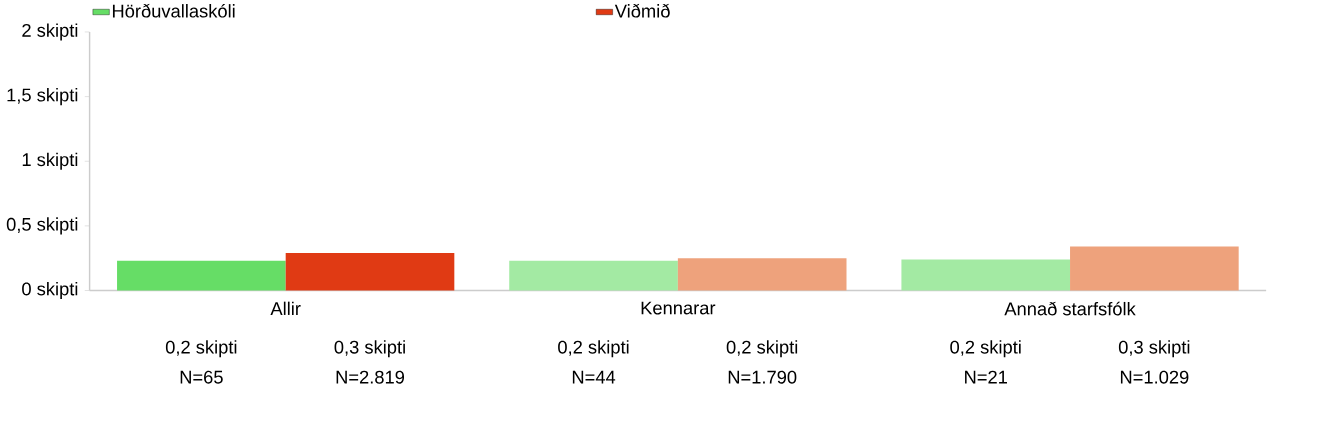  I want to click on text: N=65, so click(201, 377).